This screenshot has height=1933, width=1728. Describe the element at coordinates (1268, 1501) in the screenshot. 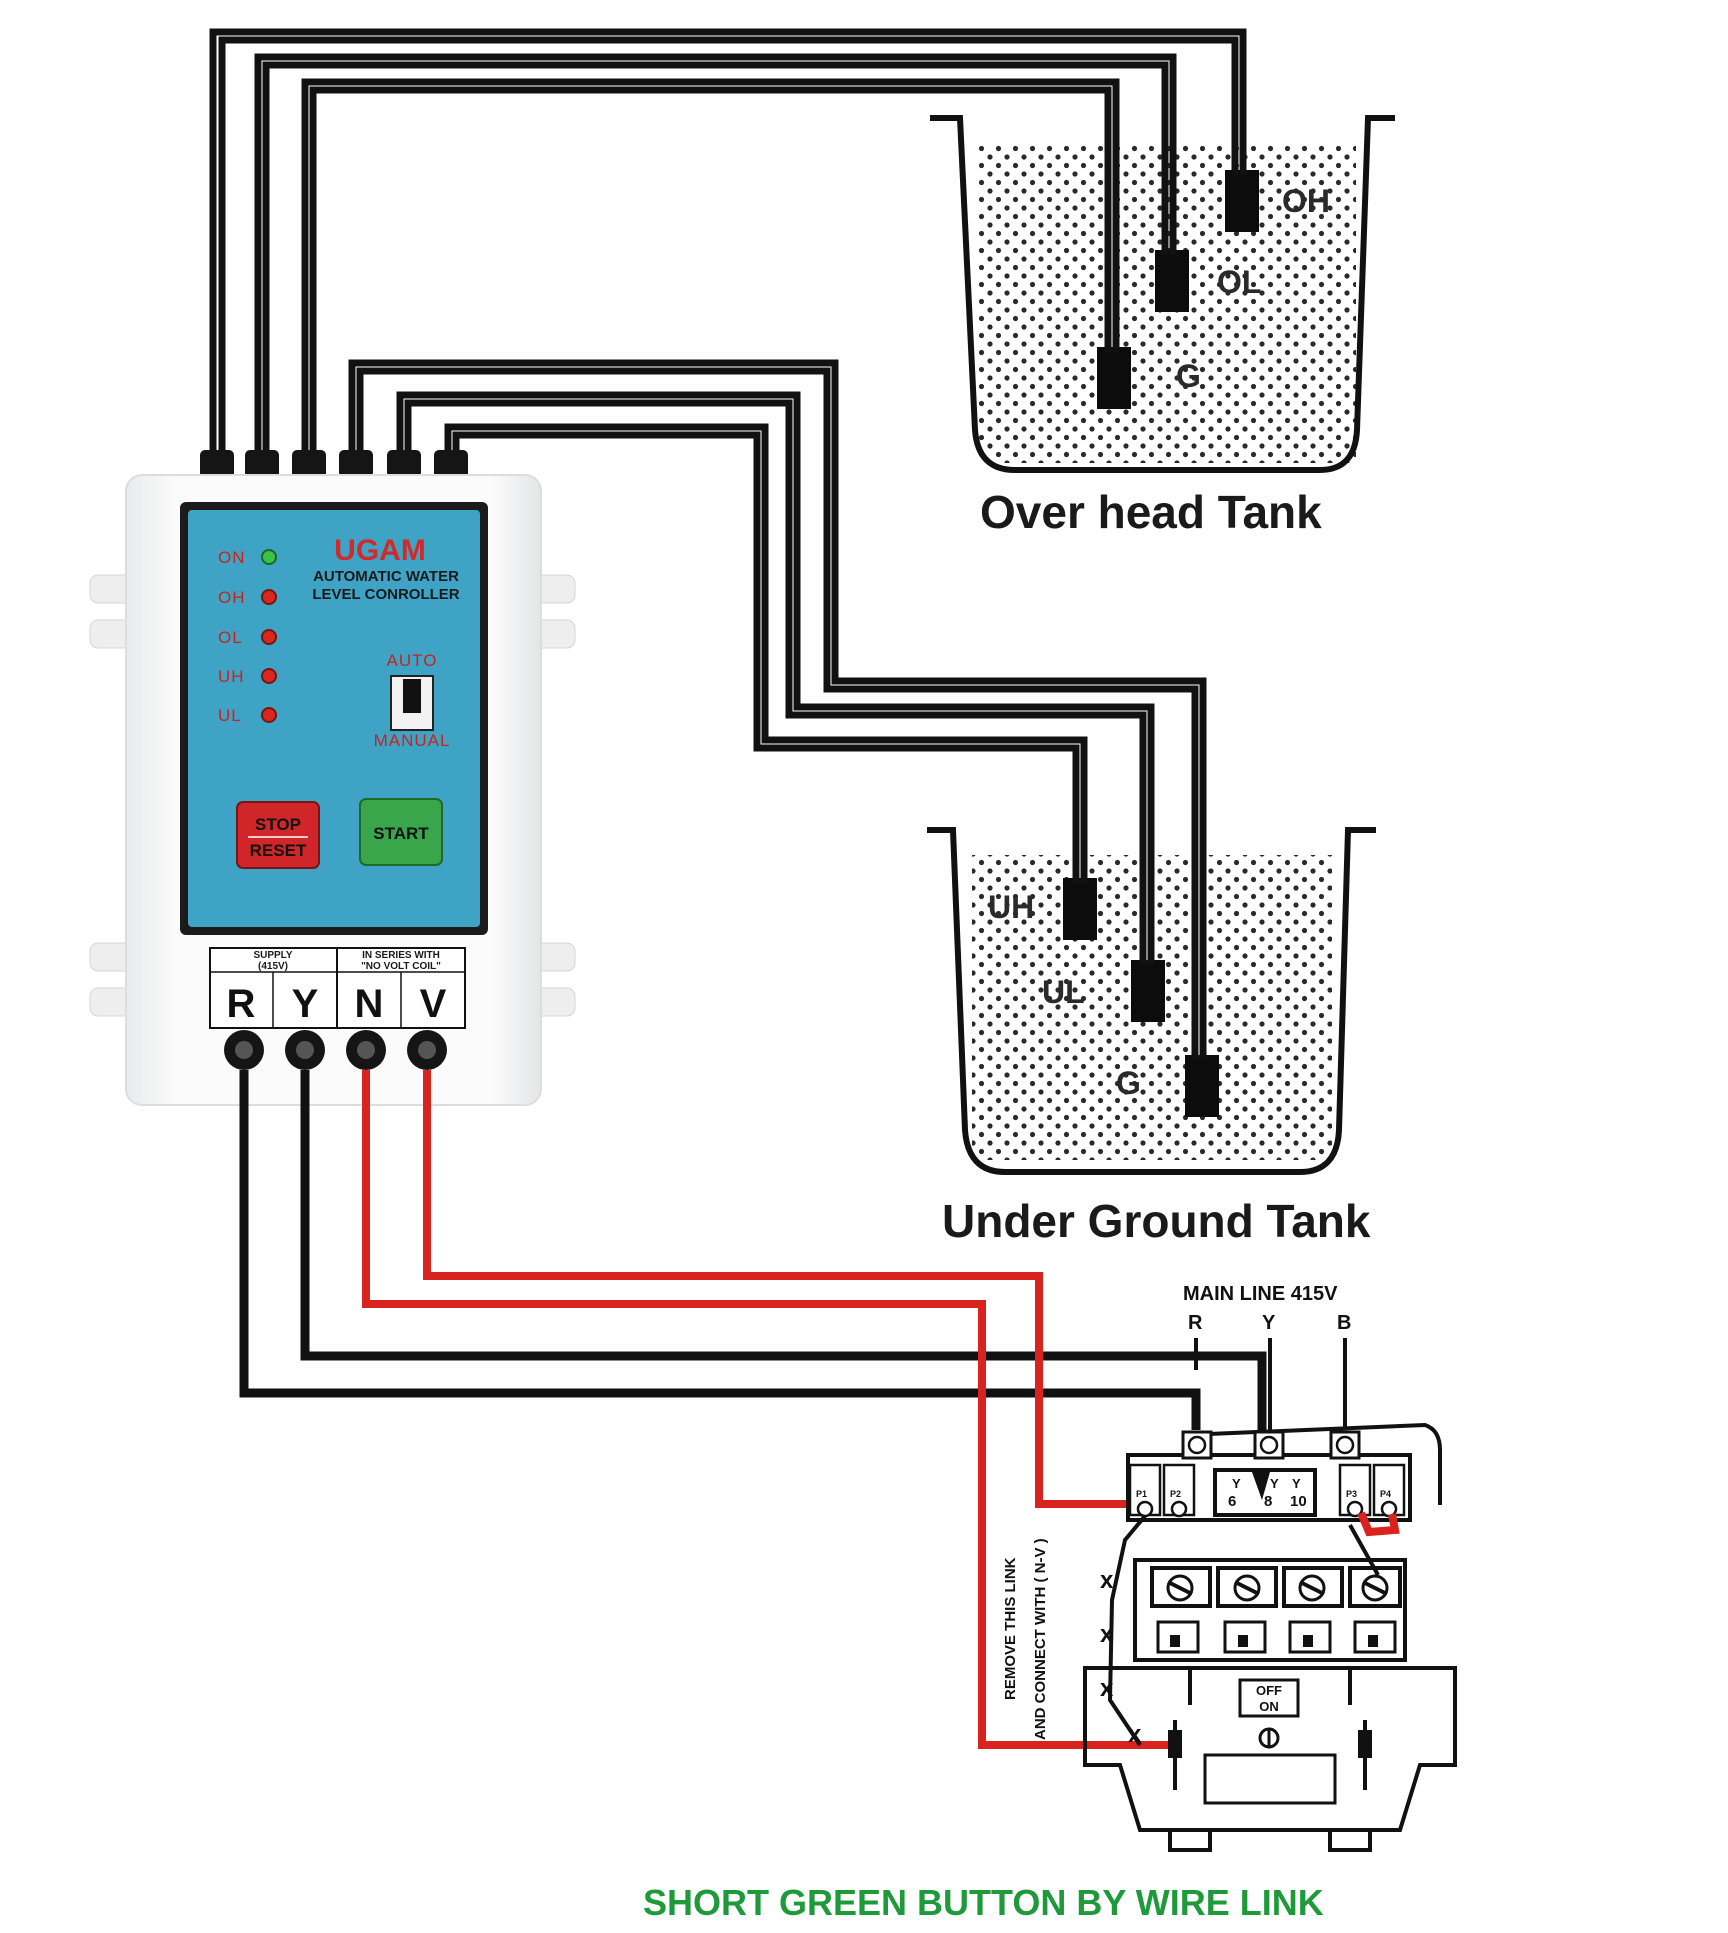

I see `svg-text: 8` at that location.